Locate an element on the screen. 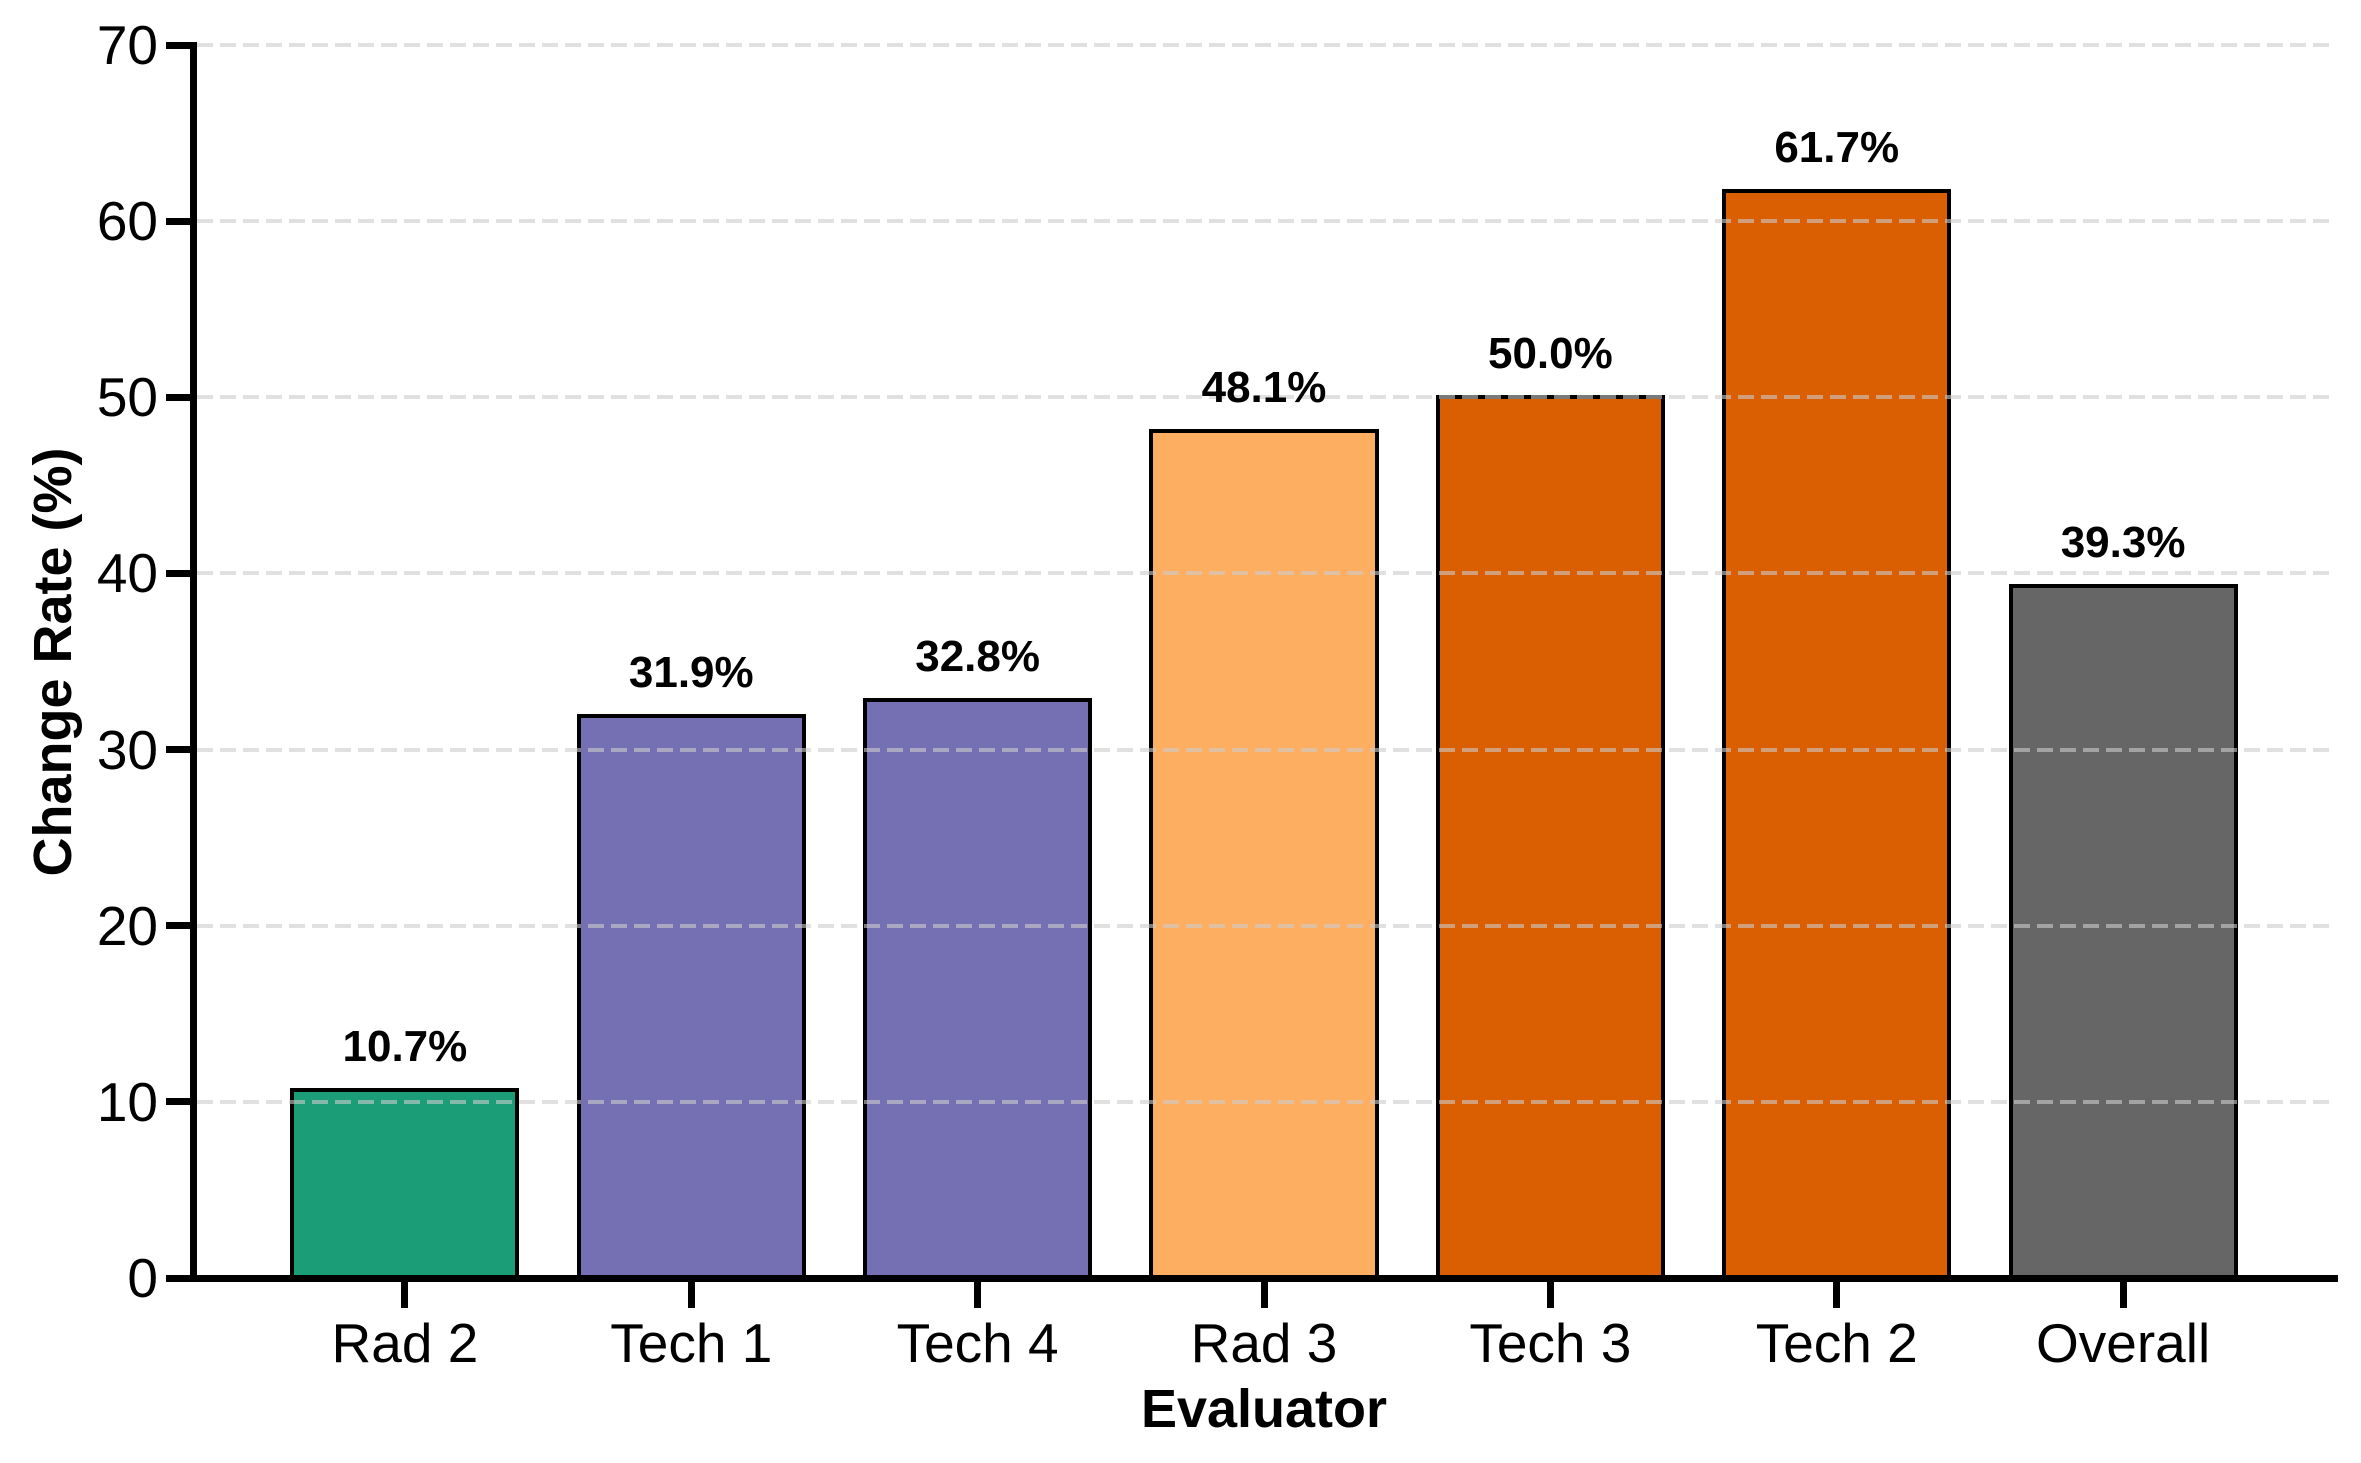 The height and width of the screenshot is (1463, 2361). x-tick-label-tech-3: Tech 3 is located at coordinates (1550, 1343).